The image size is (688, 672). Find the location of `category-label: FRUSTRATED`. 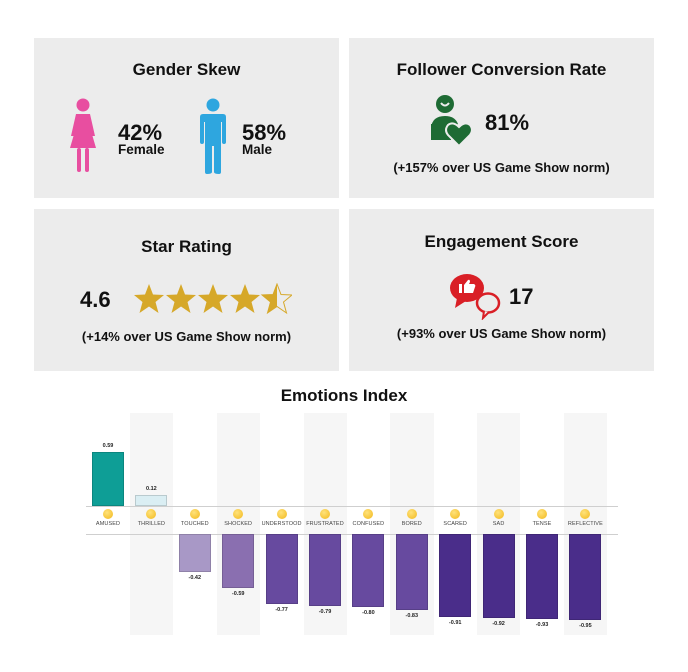

category-label: FRUSTRATED is located at coordinates (325, 524).